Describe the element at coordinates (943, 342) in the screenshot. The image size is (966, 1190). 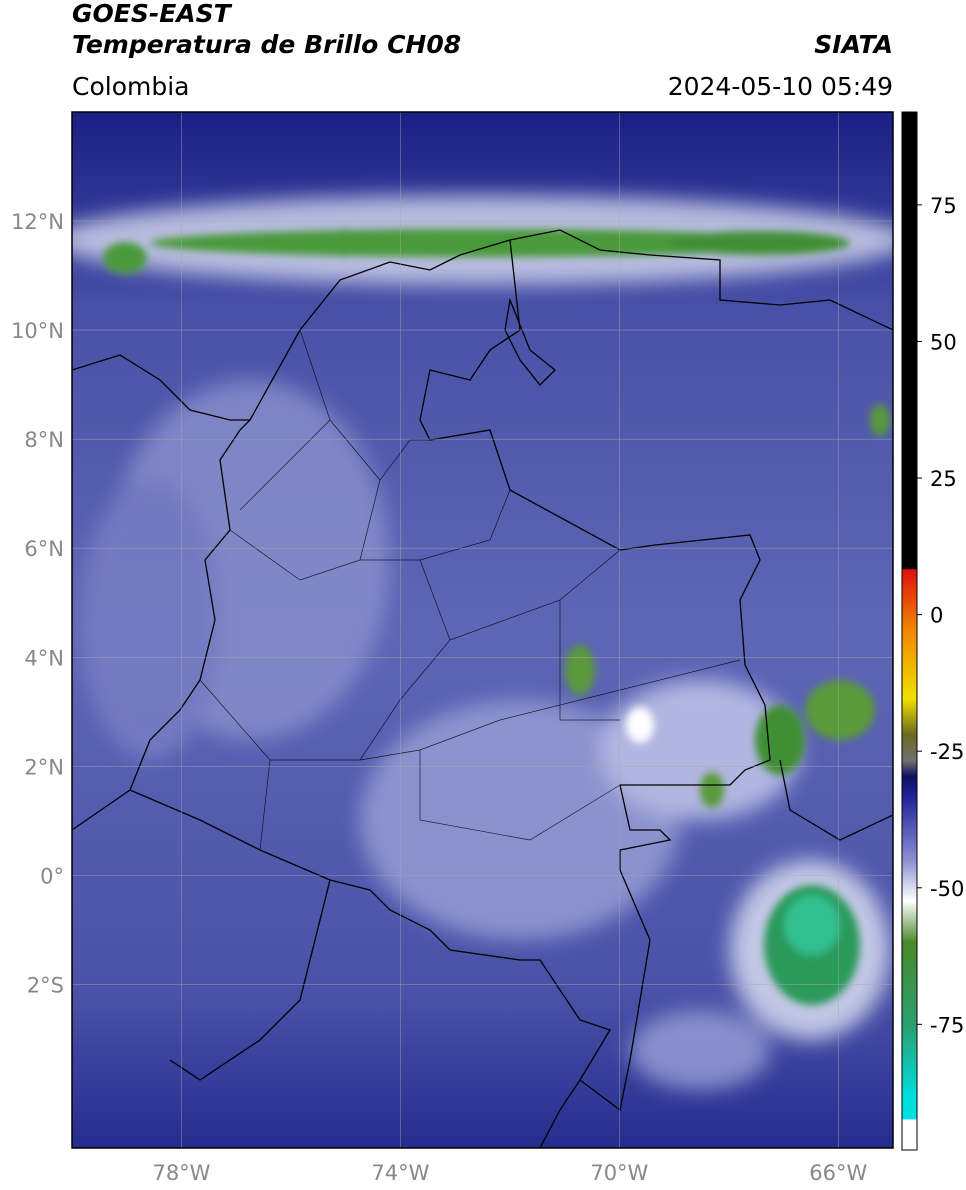
I see `colorbar-label: 50` at that location.